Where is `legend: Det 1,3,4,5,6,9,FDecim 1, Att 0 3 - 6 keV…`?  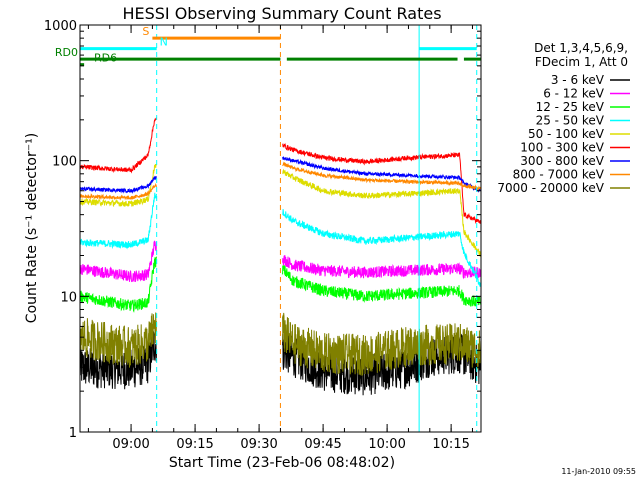 legend: Det 1,3,4,5,6,9,FDecim 1, Att 0 3 - 6 keV… is located at coordinates (563, 118).